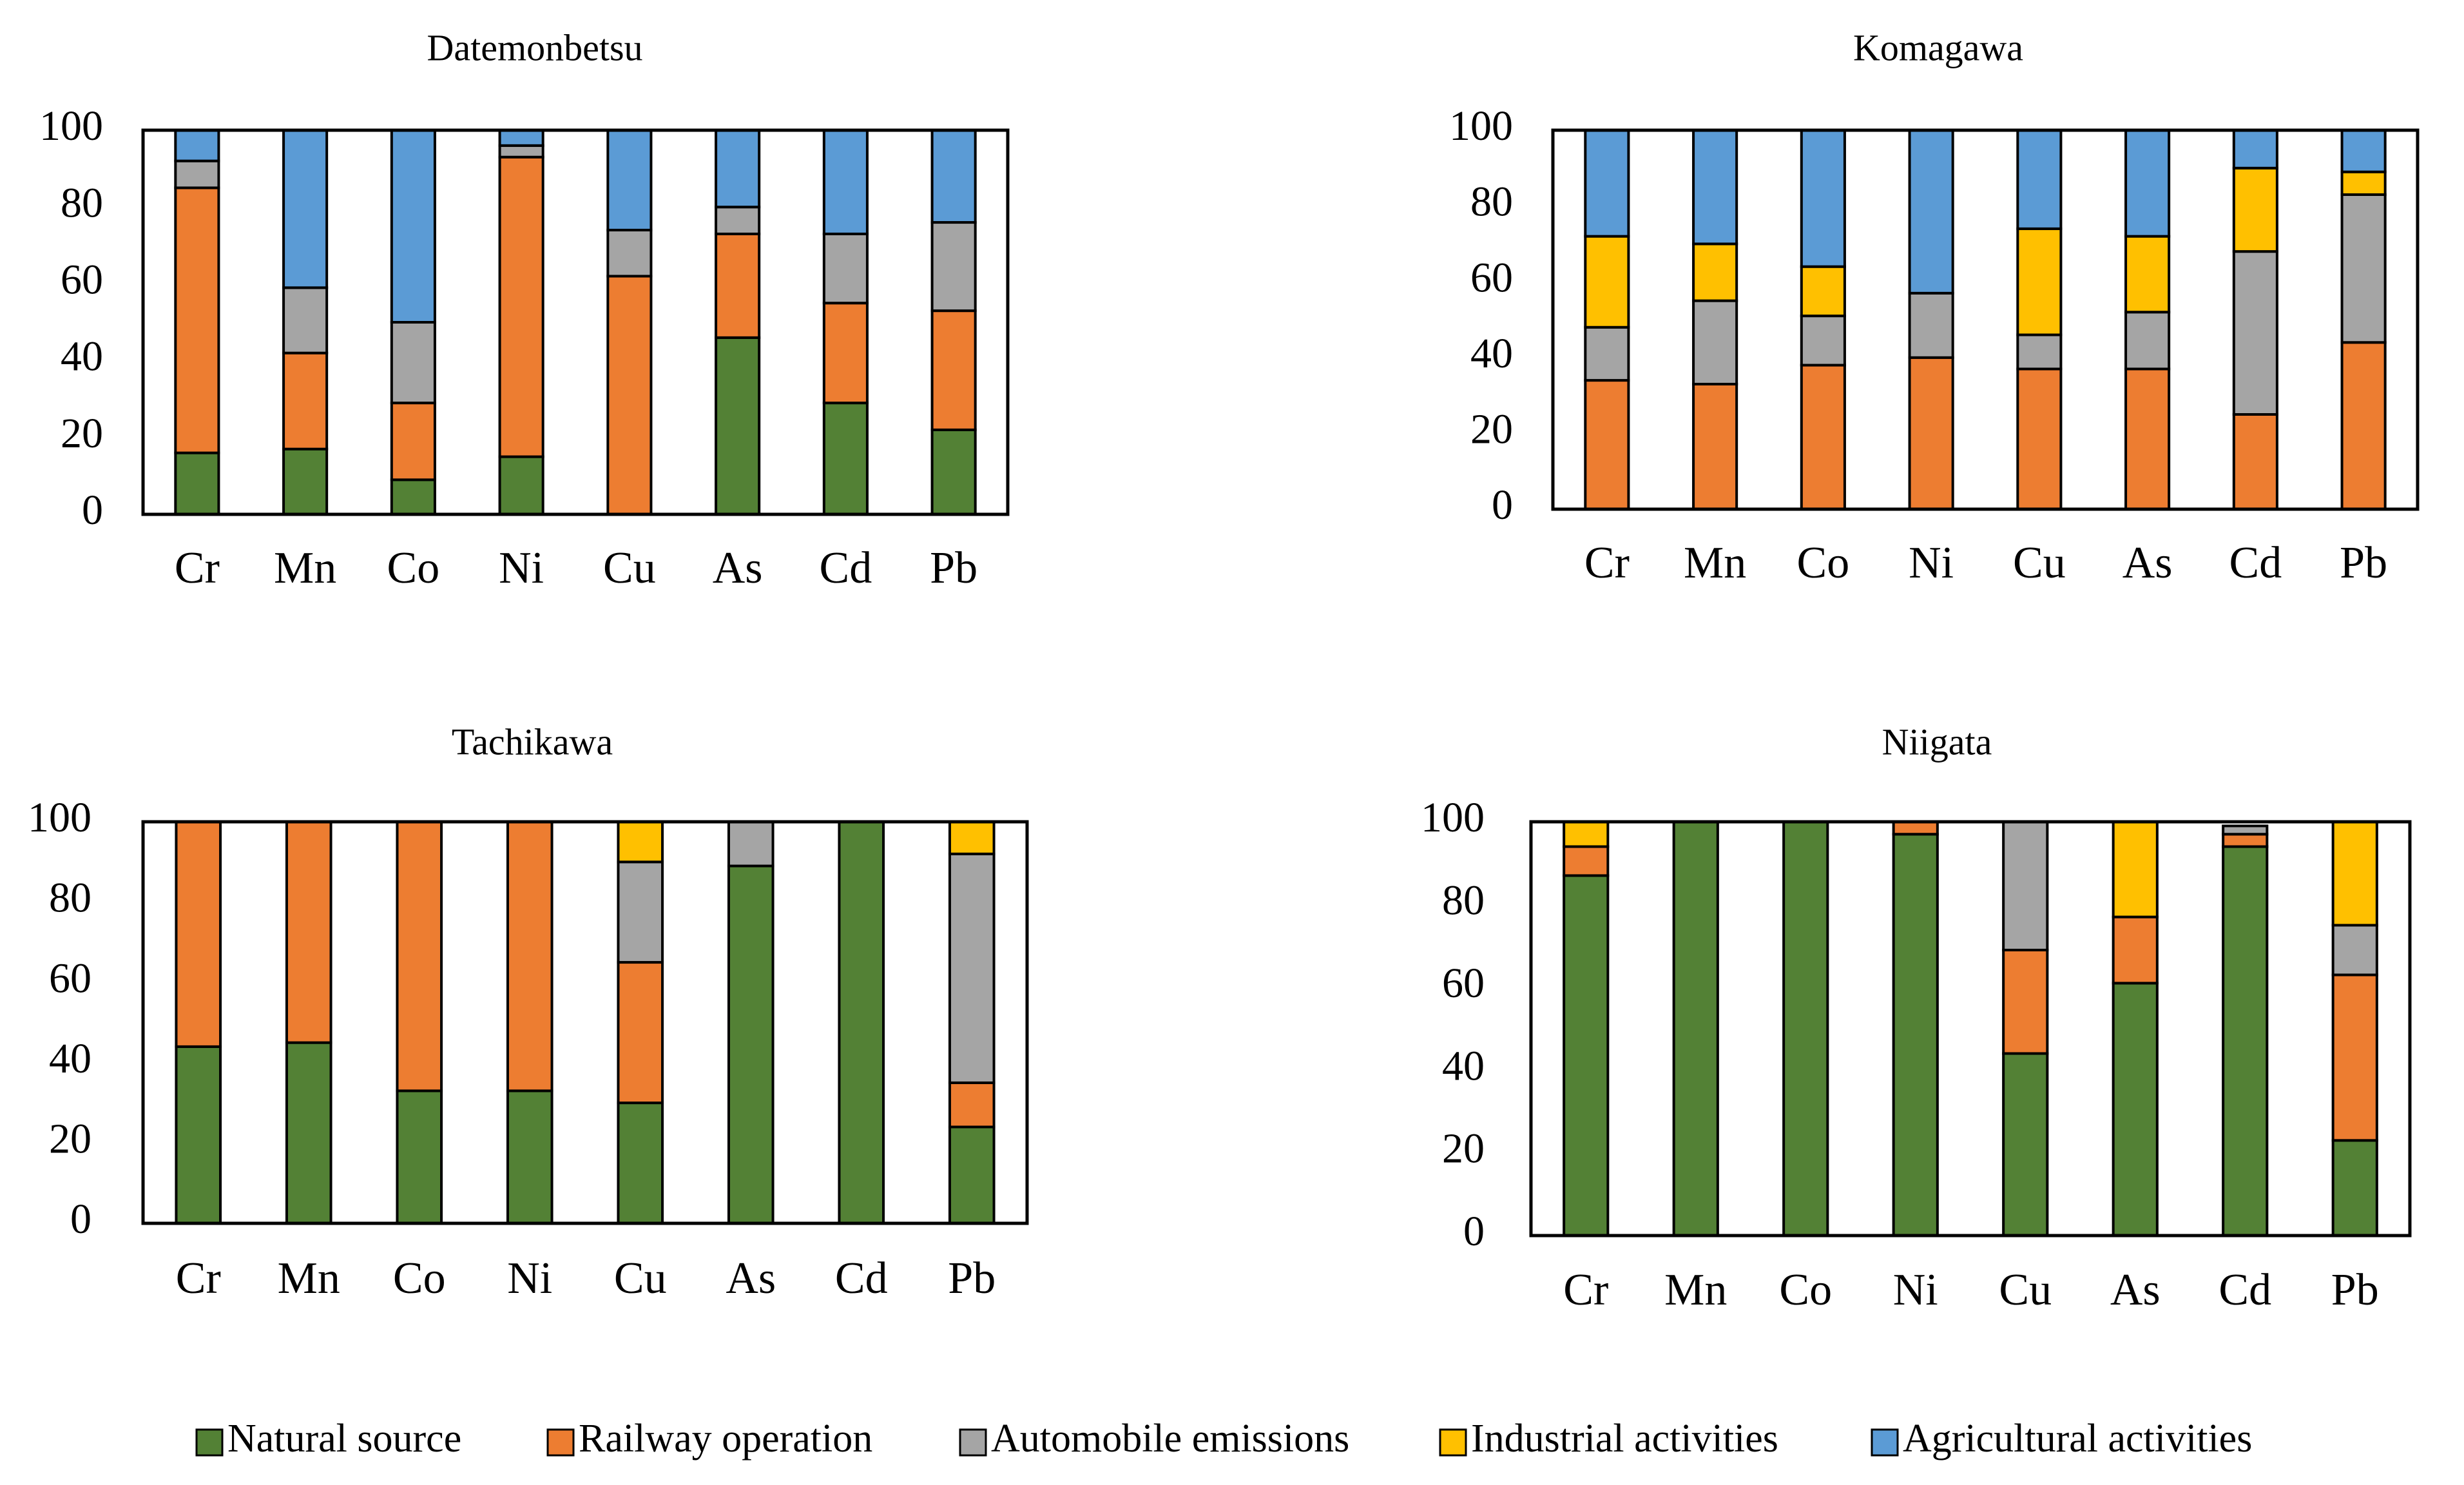  What do you see at coordinates (861, 1022) in the screenshot?
I see `bar-cd-natural` at bounding box center [861, 1022].